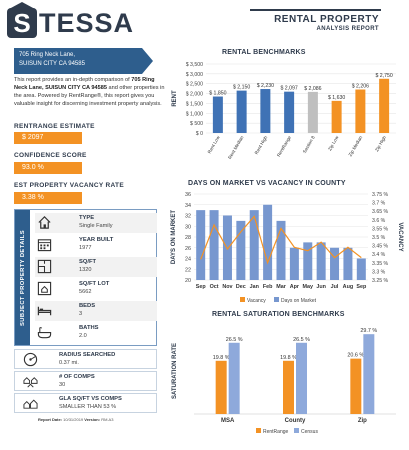 The width and height of the screenshot is (409, 450). I want to click on vacancy-rate-value: 3.38 %, so click(48, 198).